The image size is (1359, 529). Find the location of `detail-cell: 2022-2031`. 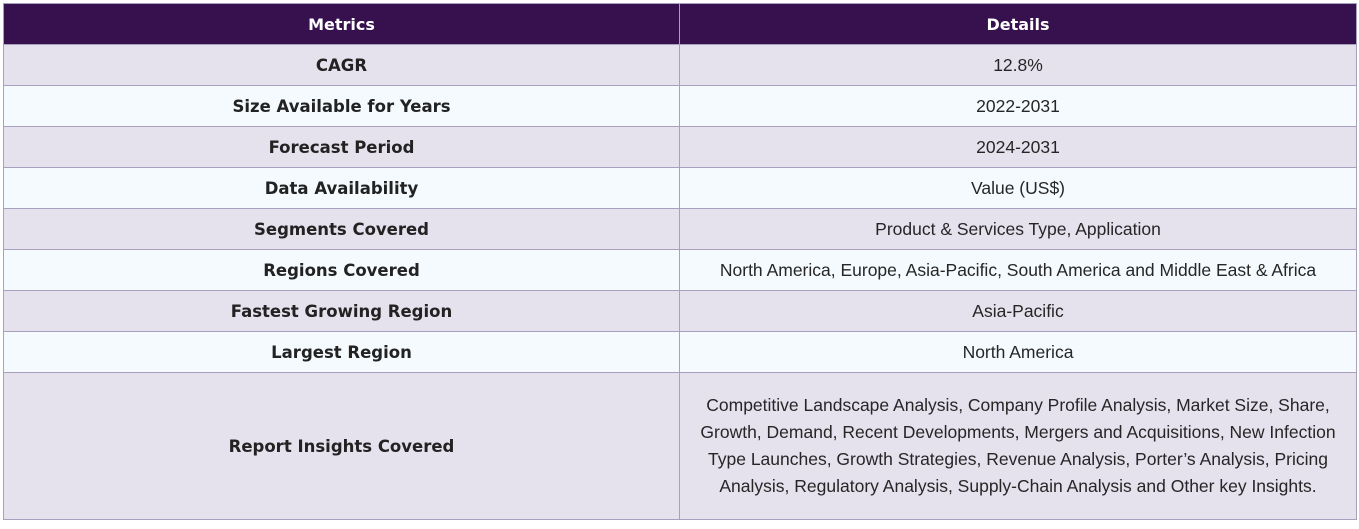

detail-cell: 2022-2031 is located at coordinates (1018, 106).